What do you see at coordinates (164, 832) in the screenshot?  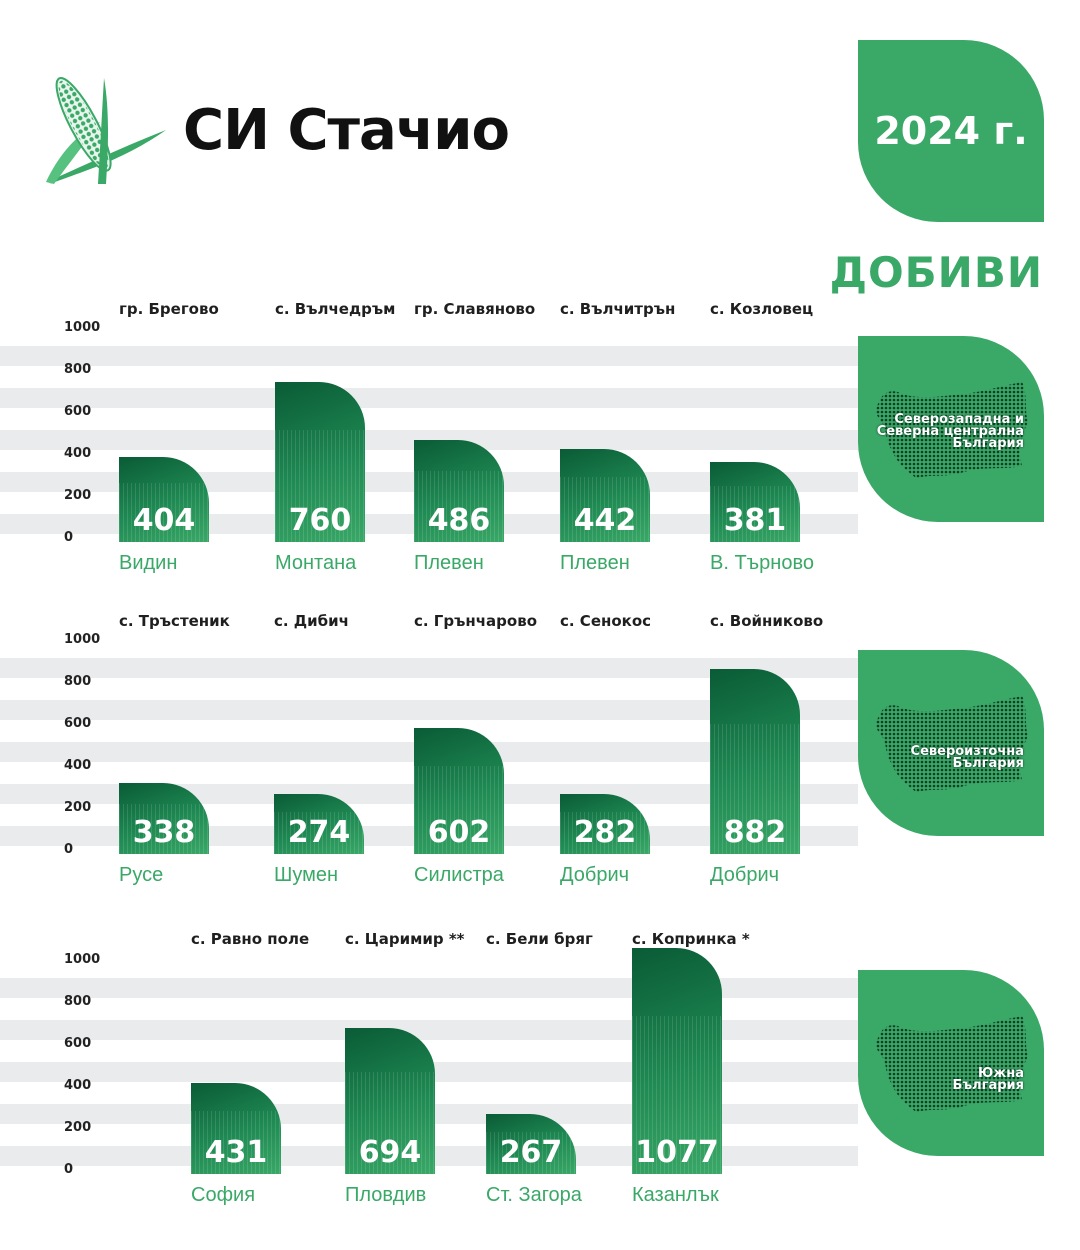 I see `bar-value-label: 338` at bounding box center [164, 832].